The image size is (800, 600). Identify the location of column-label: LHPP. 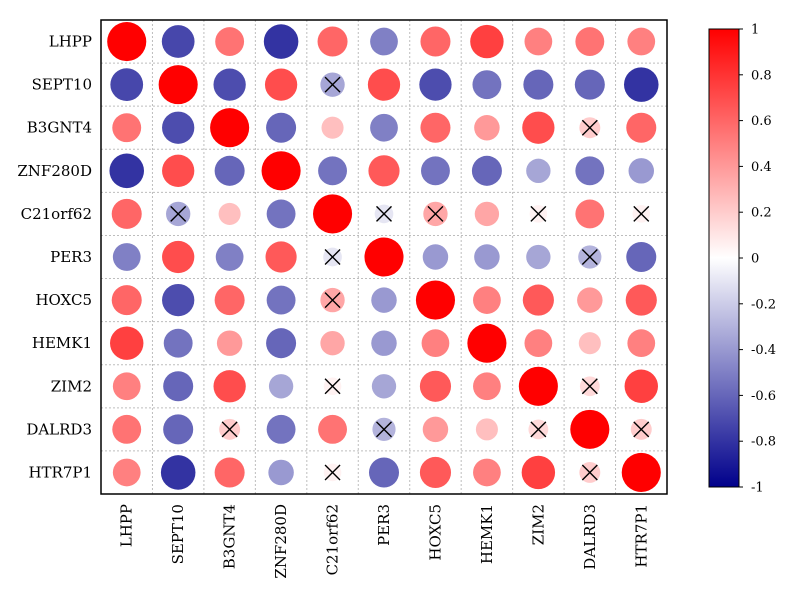
(127, 525).